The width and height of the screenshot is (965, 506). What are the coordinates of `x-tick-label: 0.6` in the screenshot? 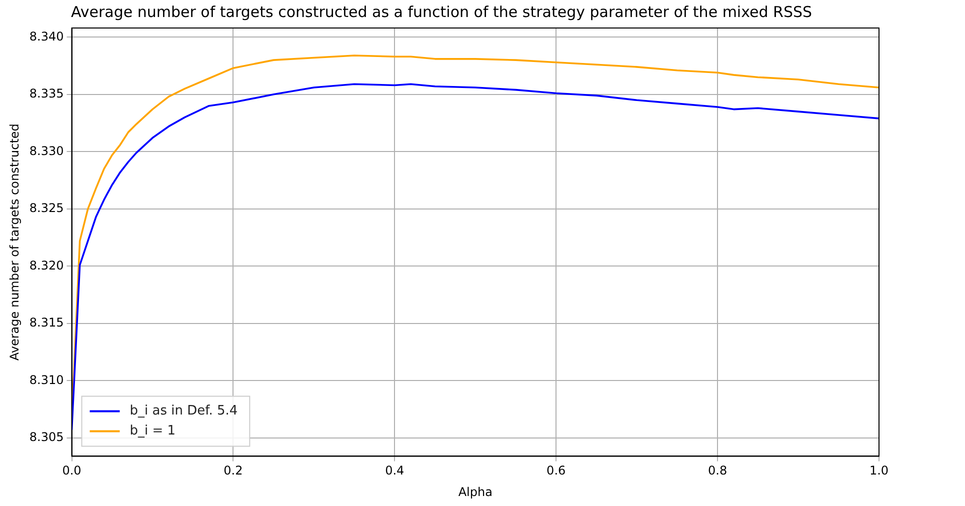 It's located at (556, 471).